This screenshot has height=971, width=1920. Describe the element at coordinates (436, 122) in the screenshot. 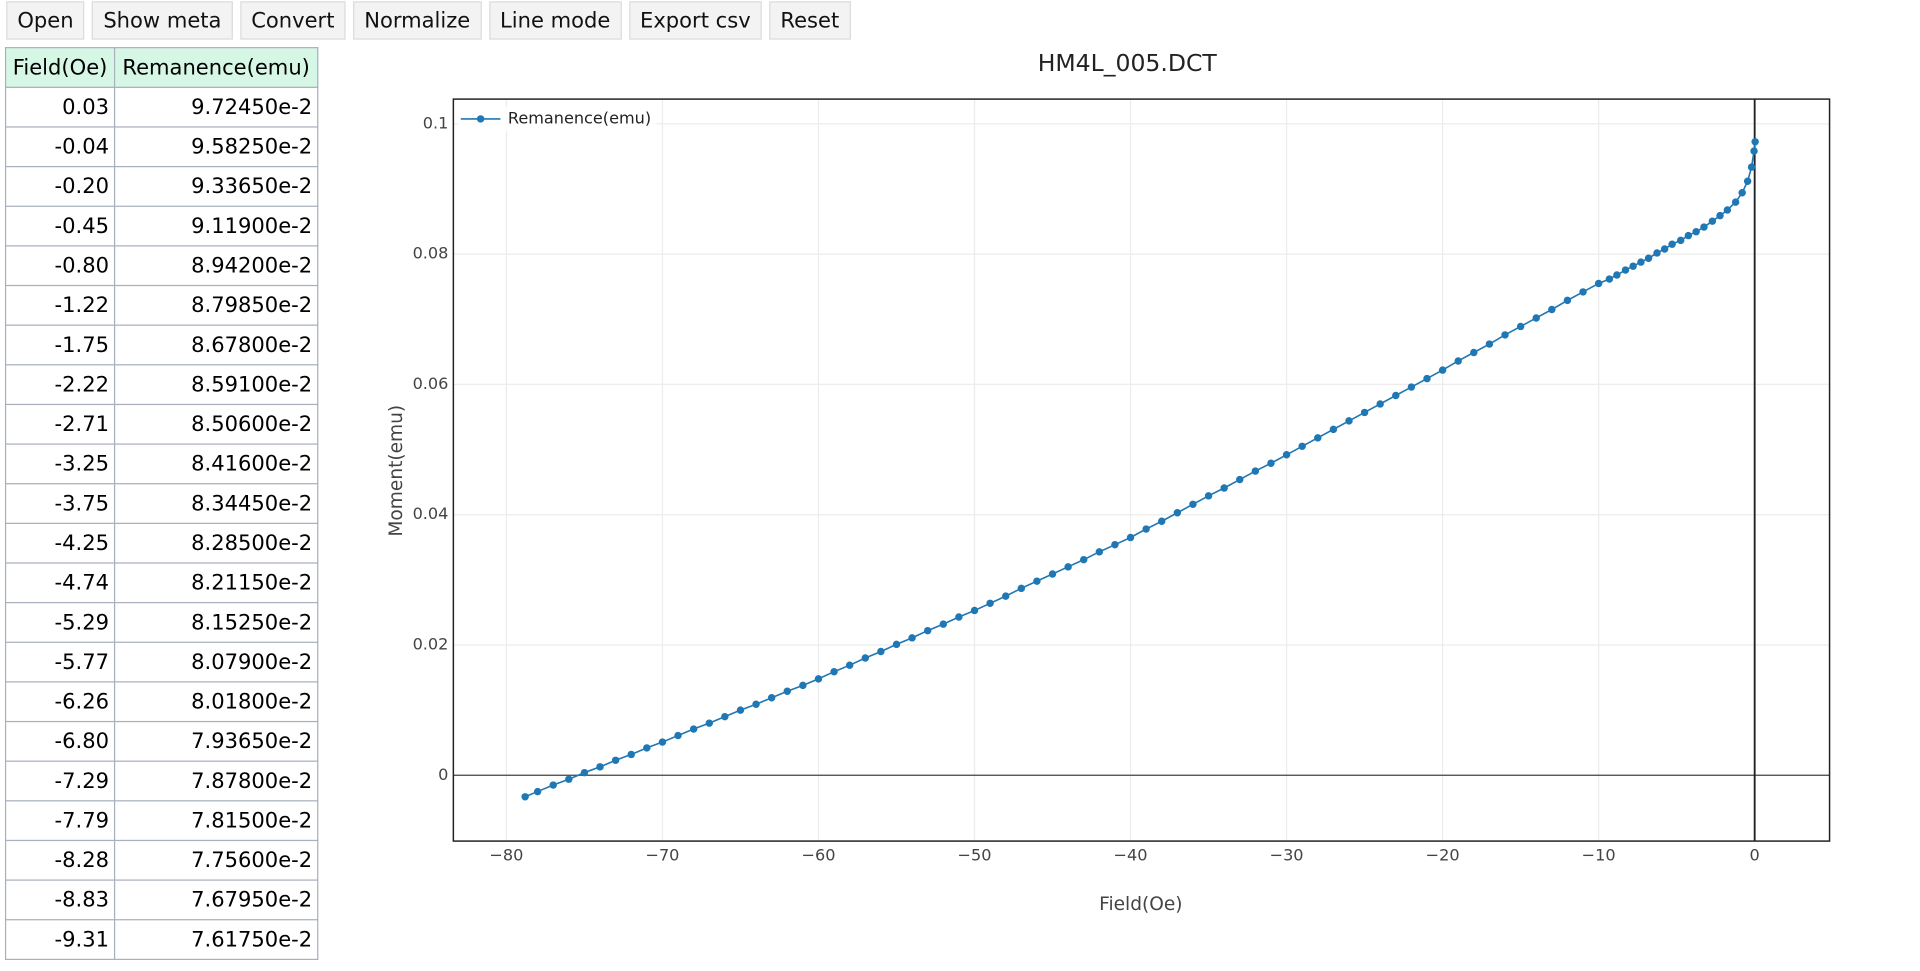

I see `y-tick-label: 0.1` at that location.